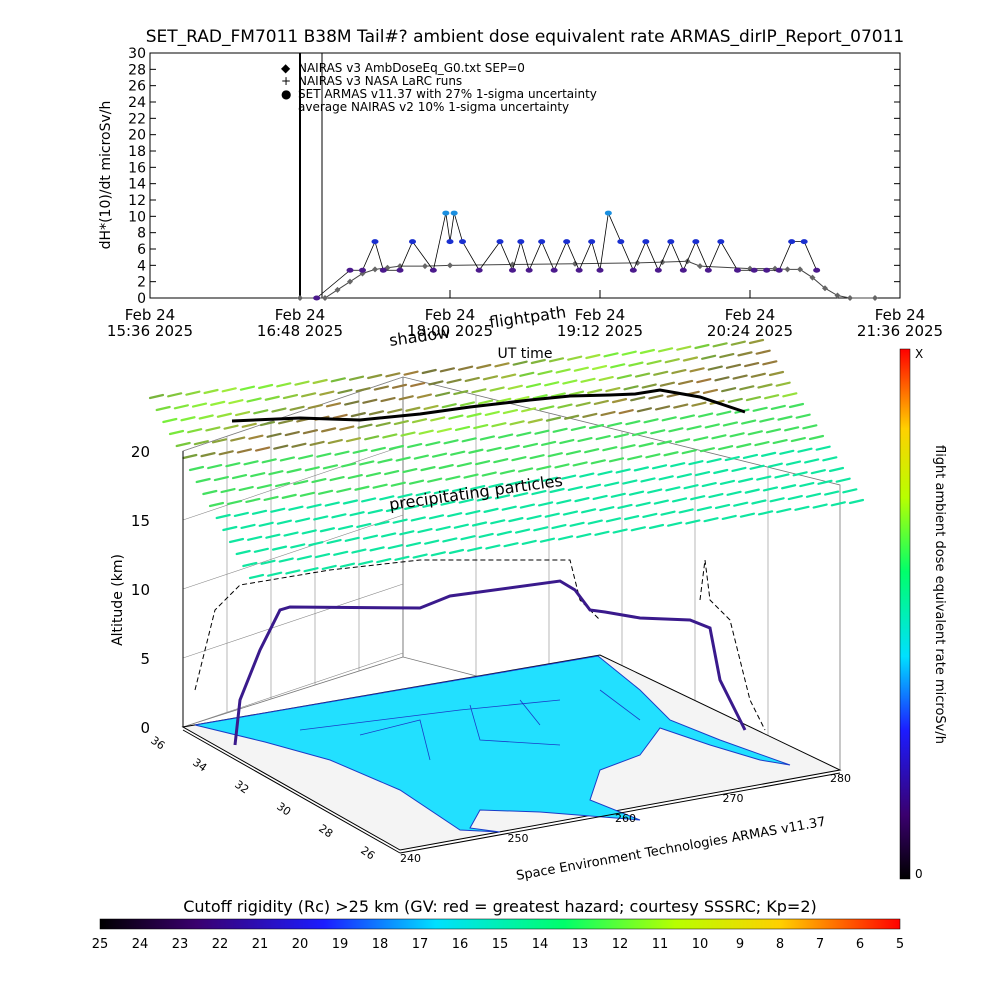 The image size is (1000, 1000). Describe the element at coordinates (141, 299) in the screenshot. I see `y-tick-label: 0` at that location.